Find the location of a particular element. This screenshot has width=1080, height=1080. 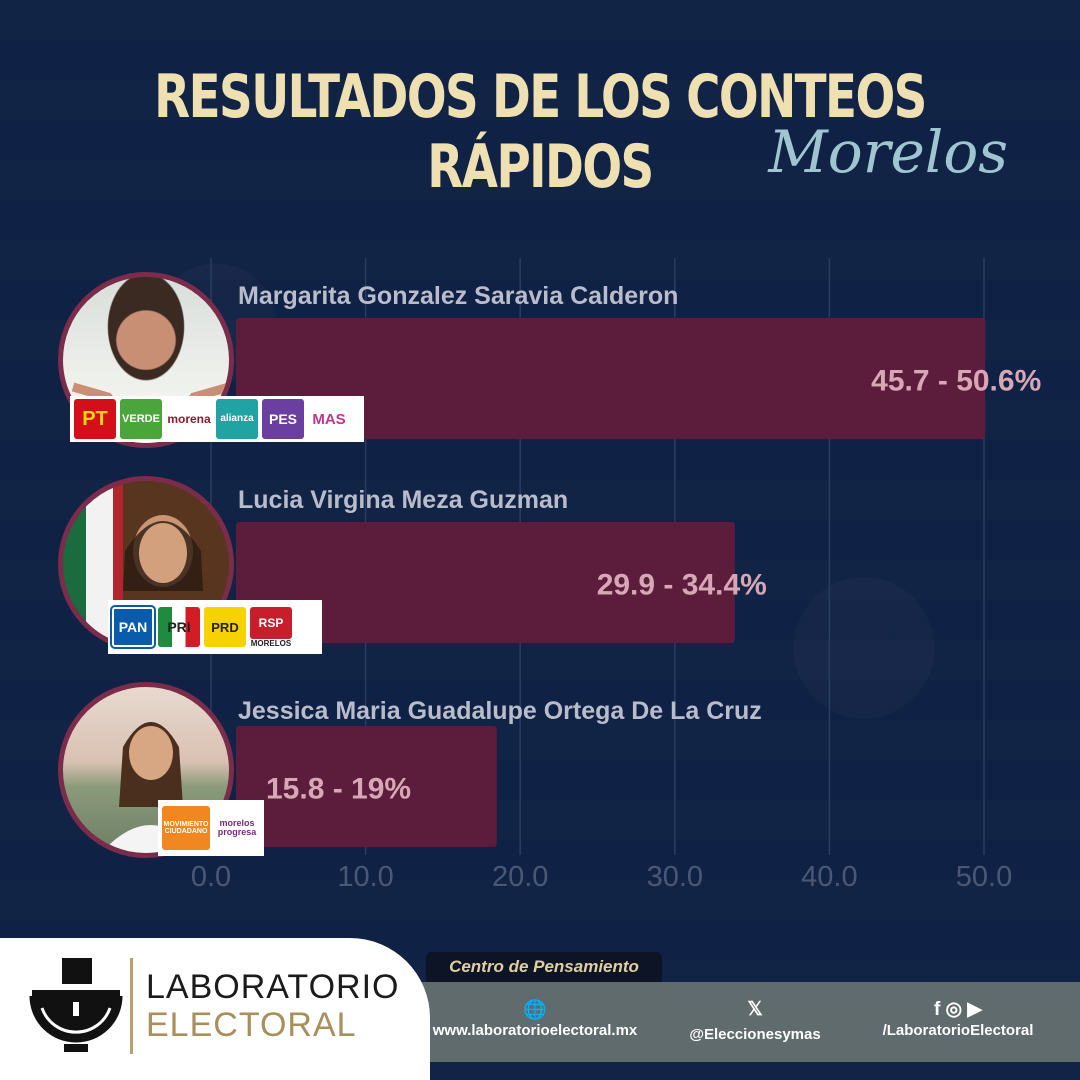

x-tick-label: 20.0 is located at coordinates (520, 877).